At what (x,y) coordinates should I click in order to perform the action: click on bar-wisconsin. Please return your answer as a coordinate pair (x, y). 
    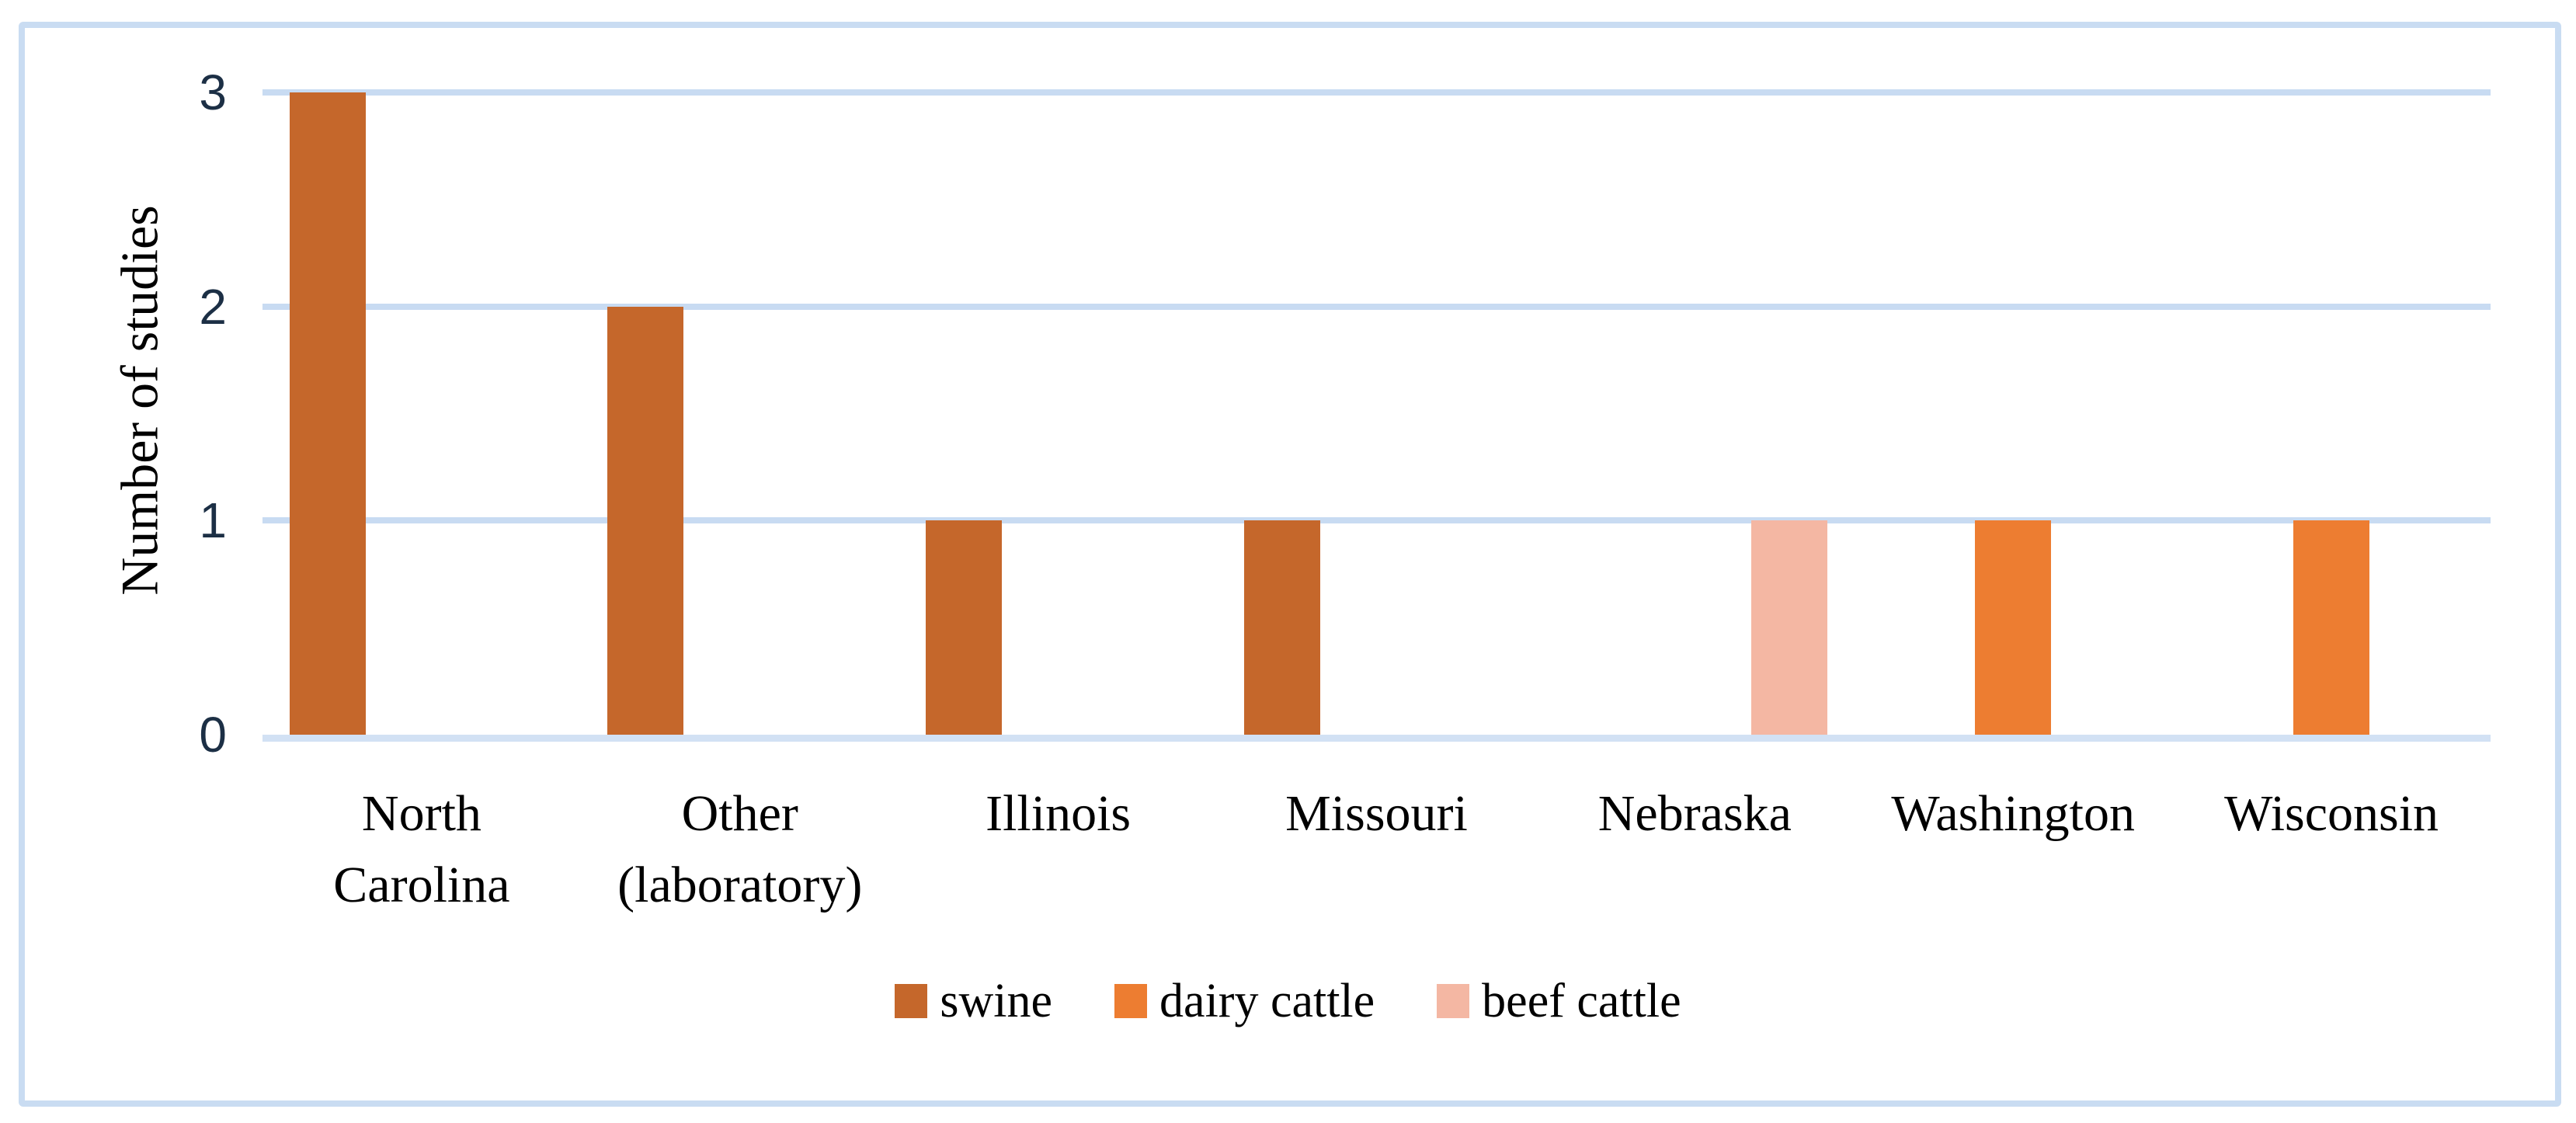
    Looking at the image, I should click on (2331, 627).